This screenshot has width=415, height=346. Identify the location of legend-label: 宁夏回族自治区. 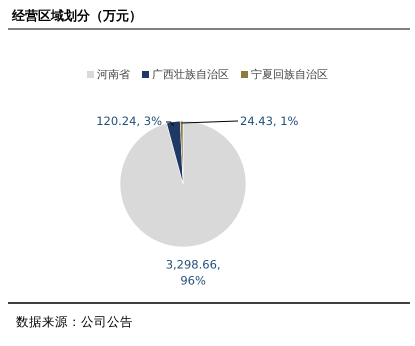
(289, 74).